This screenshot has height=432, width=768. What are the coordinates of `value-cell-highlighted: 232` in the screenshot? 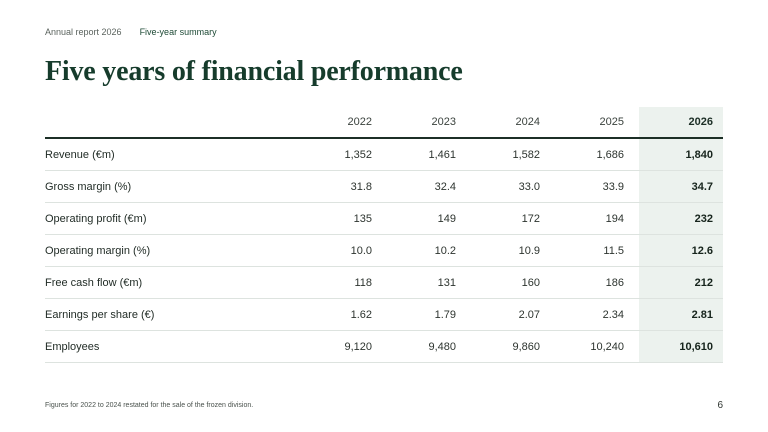 It's located at (681, 218).